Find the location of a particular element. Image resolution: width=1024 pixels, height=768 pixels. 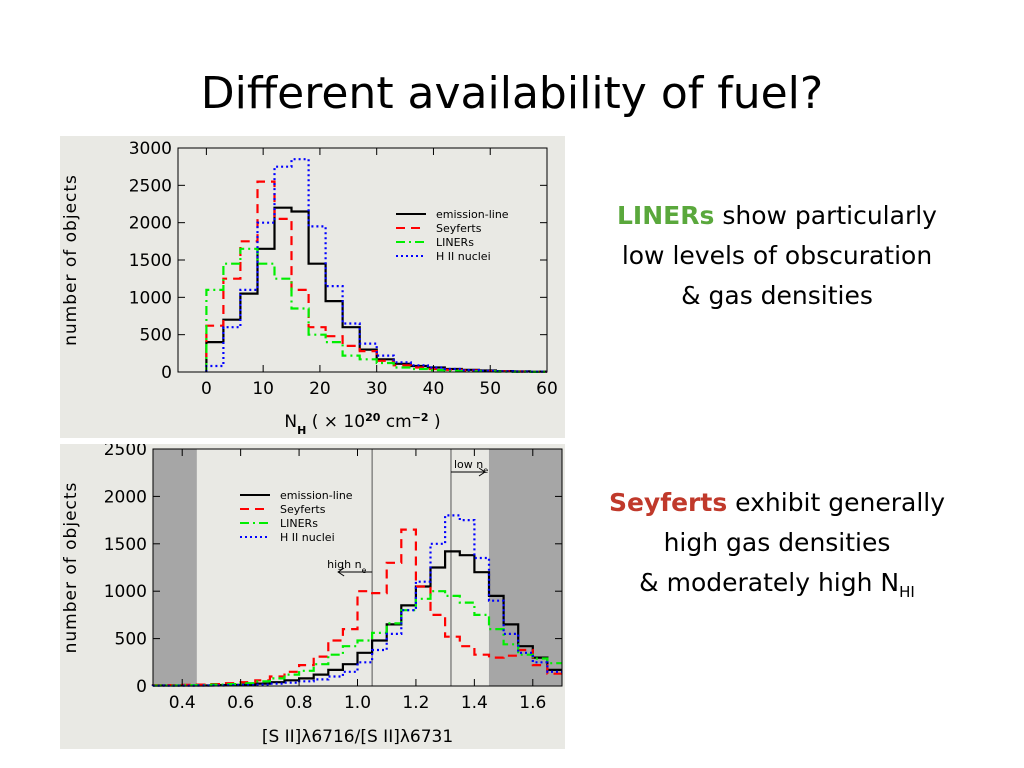

seyferts-keyword: Seyferts is located at coordinates (668, 502).